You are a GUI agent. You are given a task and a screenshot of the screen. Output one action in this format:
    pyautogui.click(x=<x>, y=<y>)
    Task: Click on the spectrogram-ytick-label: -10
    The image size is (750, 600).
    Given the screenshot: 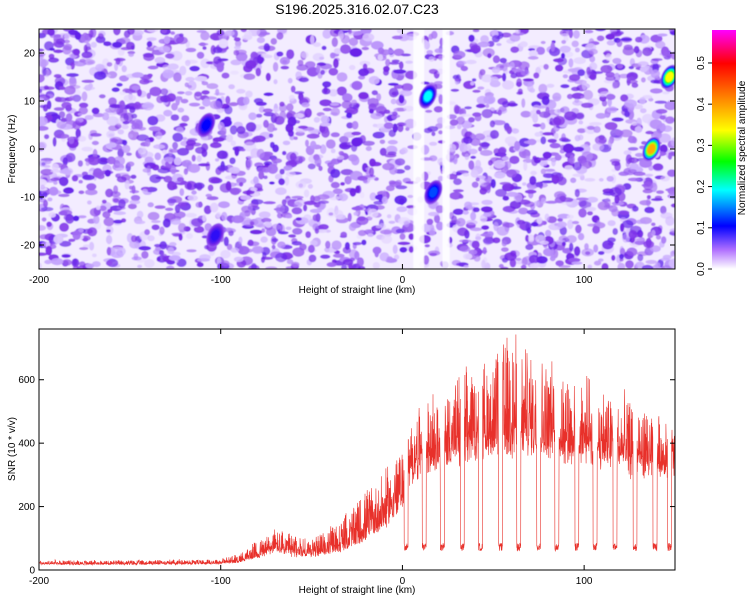 What is the action you would take?
    pyautogui.click(x=28, y=198)
    